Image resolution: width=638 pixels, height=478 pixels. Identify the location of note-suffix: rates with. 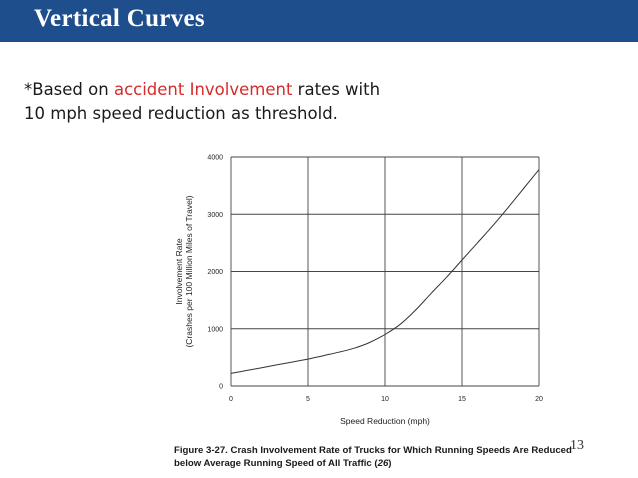
(336, 89).